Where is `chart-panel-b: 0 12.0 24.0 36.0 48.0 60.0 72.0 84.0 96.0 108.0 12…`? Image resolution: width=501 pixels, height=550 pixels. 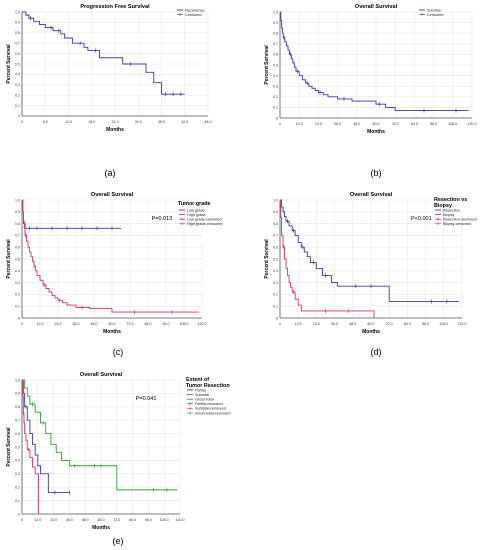
chart-panel-b: 0 12.0 24.0 36.0 48.0 60.0 72.0 84.0 96.0 108.0 12… is located at coordinates (370, 91).